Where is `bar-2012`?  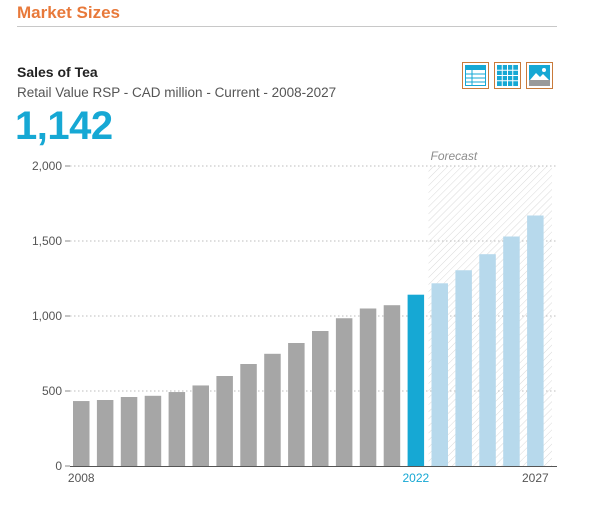 bar-2012 is located at coordinates (177, 429).